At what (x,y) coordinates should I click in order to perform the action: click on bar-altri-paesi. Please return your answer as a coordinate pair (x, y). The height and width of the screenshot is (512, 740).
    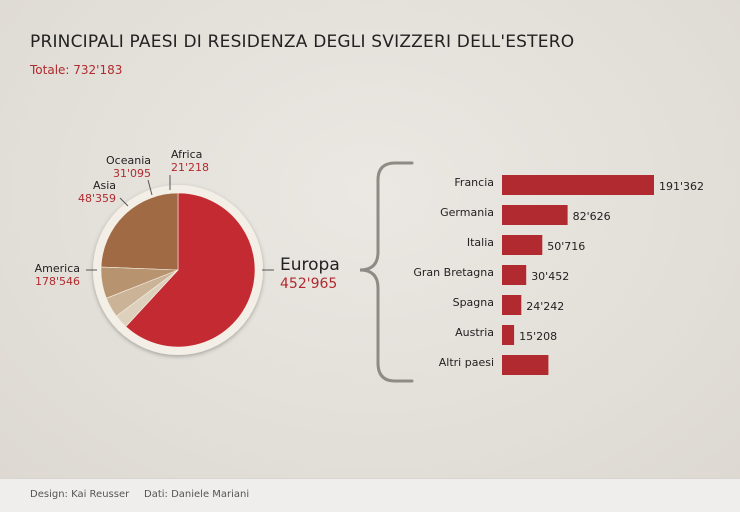
    Looking at the image, I should click on (525, 365).